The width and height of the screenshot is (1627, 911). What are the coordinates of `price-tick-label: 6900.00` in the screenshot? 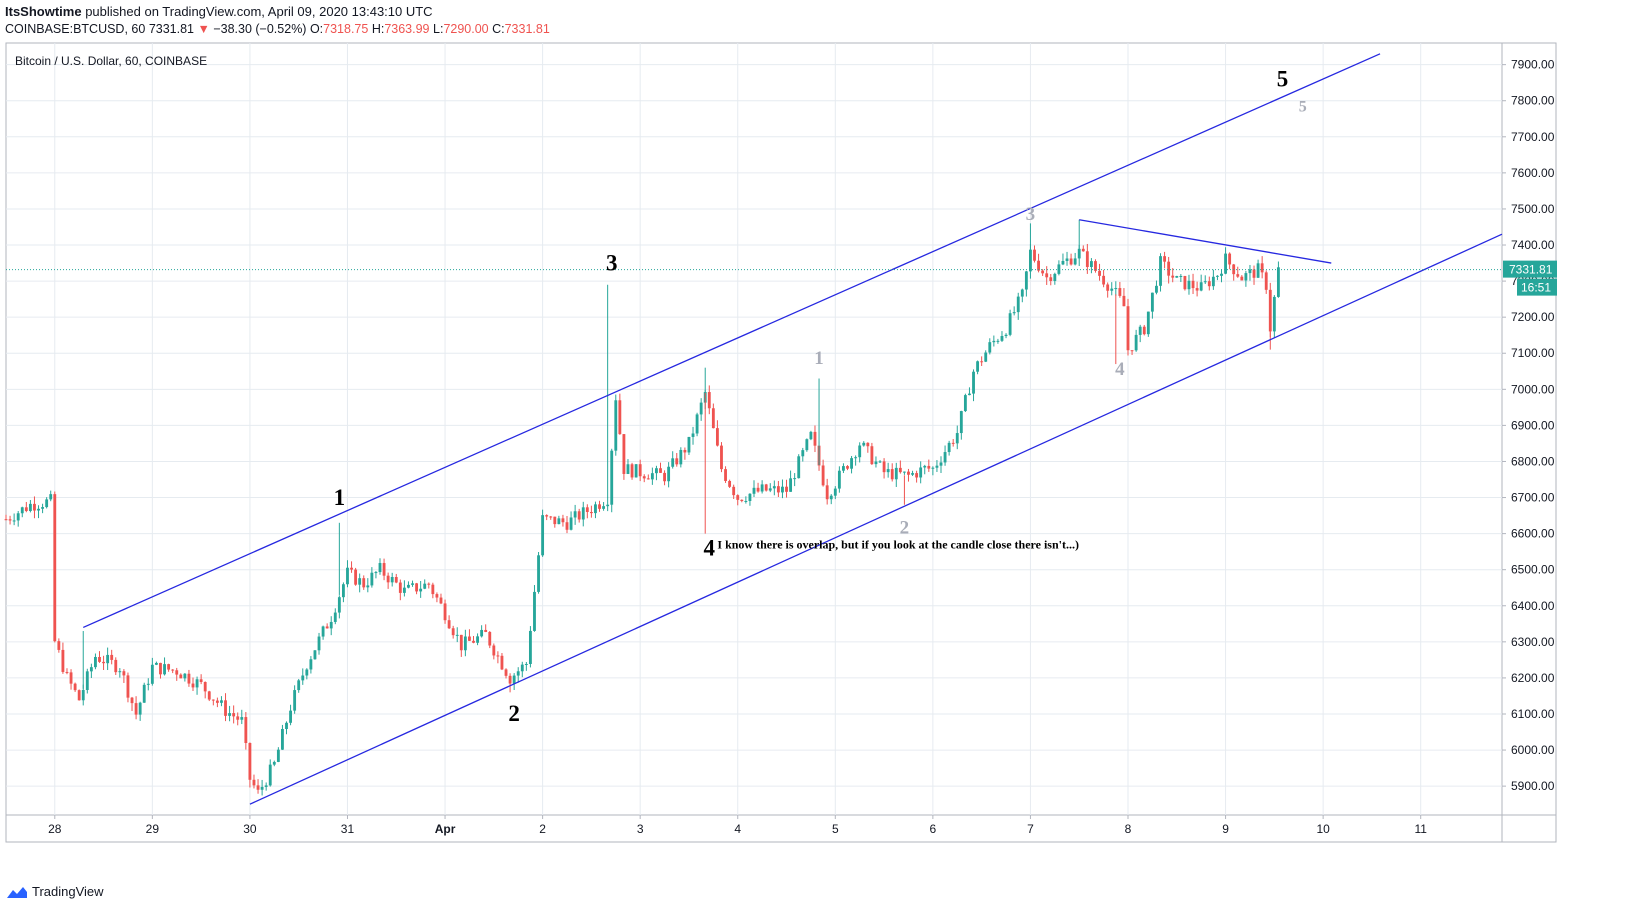 It's located at (1533, 425).